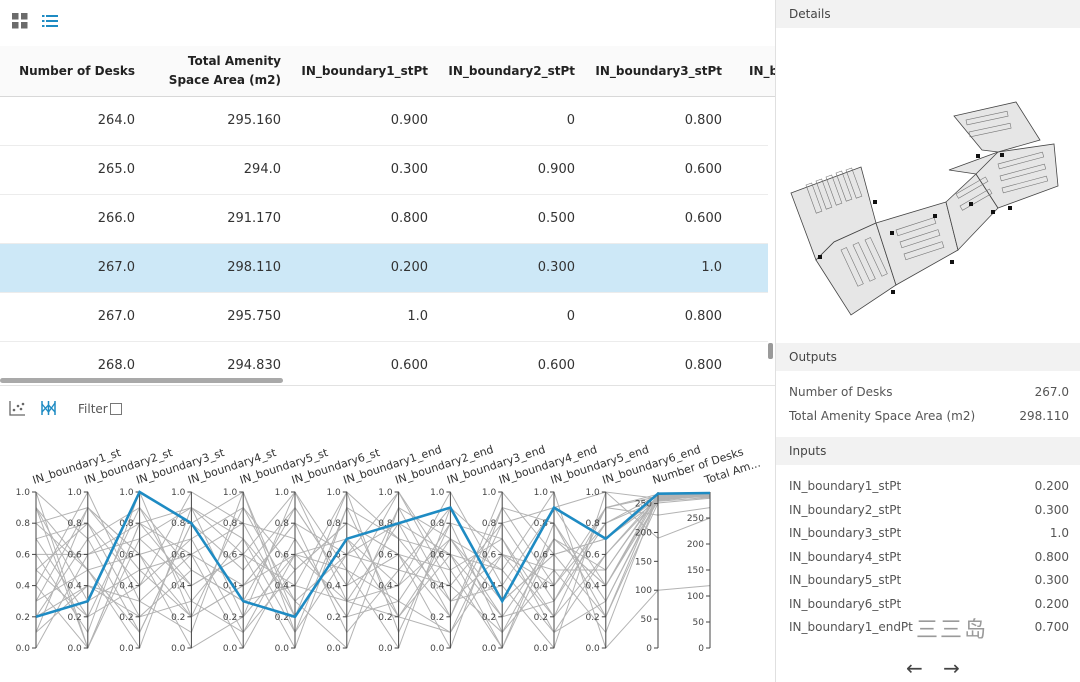 The height and width of the screenshot is (682, 1080). What do you see at coordinates (951, 668) in the screenshot?
I see `arrow-right-icon: →` at bounding box center [951, 668].